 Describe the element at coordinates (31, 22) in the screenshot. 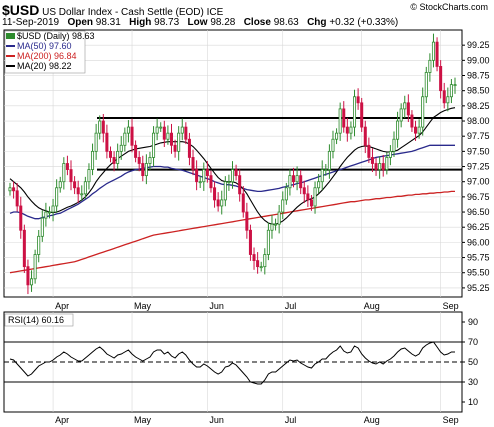

I see `quote-date: 11-Sep-2019` at that location.